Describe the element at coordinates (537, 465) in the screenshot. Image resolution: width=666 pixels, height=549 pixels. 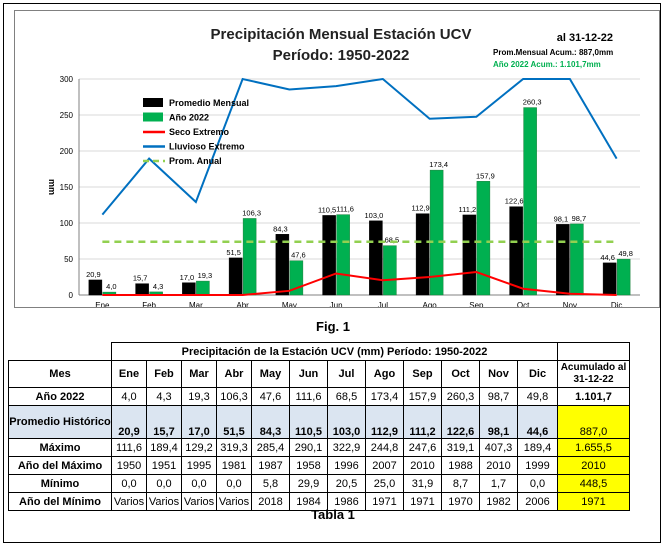
I see `table-cell: 1999` at that location.